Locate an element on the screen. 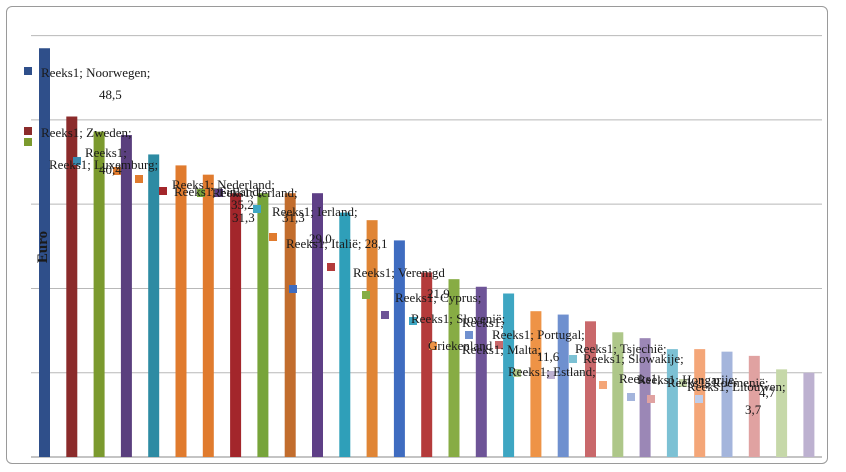  data-label: Reeks1; Portugal; is located at coordinates (538, 334).